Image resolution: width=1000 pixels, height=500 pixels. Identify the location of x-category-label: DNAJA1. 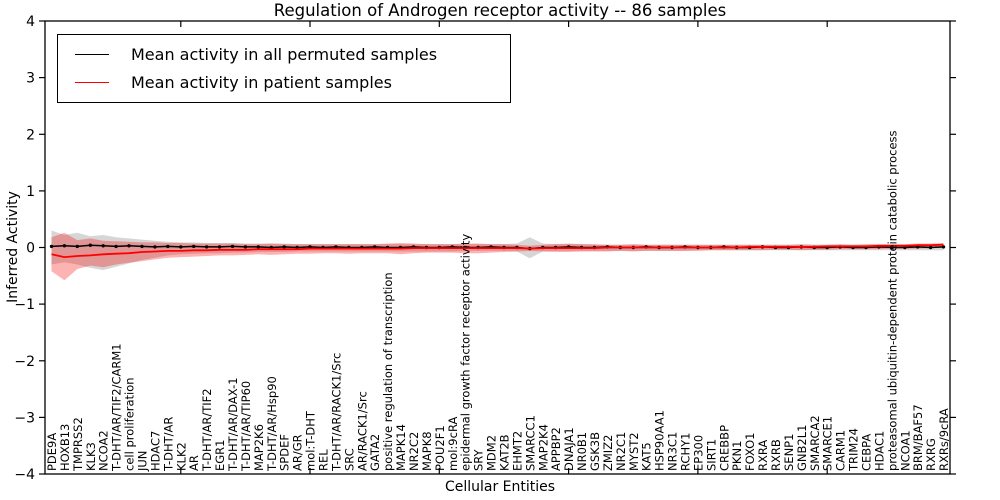
(569, 449).